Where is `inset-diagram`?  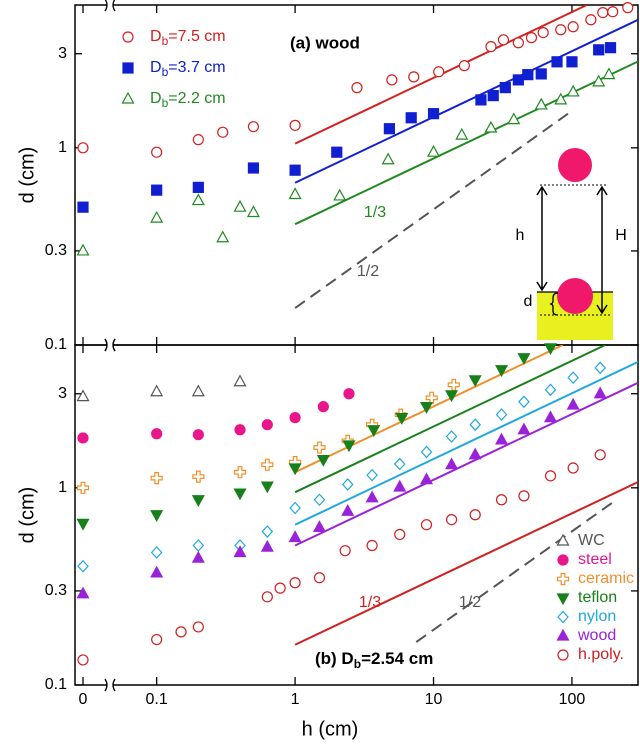 inset-diagram is located at coordinates (574, 244).